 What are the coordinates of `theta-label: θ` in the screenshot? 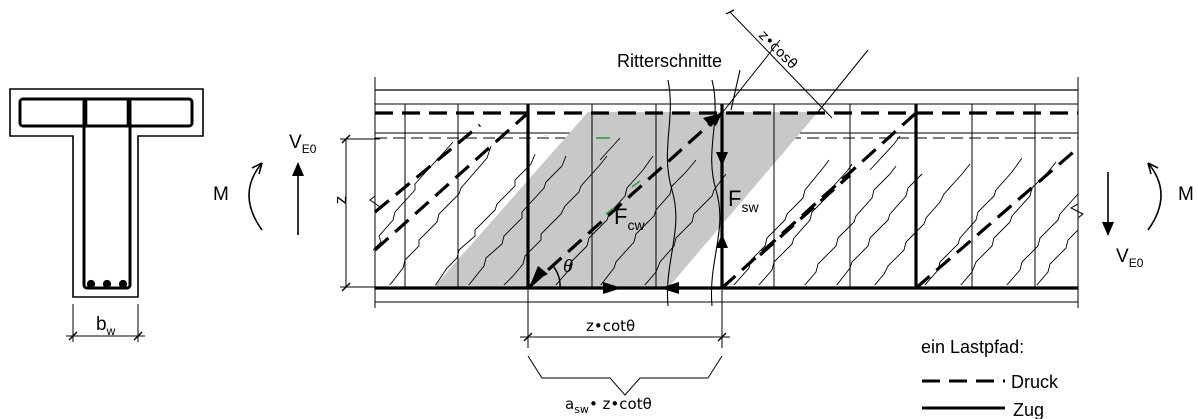 It's located at (568, 266).